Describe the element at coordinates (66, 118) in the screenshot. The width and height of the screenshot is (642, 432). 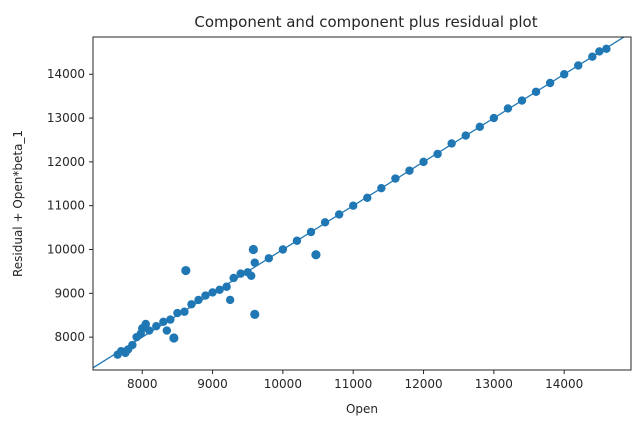
I see `y-tick-label: 13000` at that location.